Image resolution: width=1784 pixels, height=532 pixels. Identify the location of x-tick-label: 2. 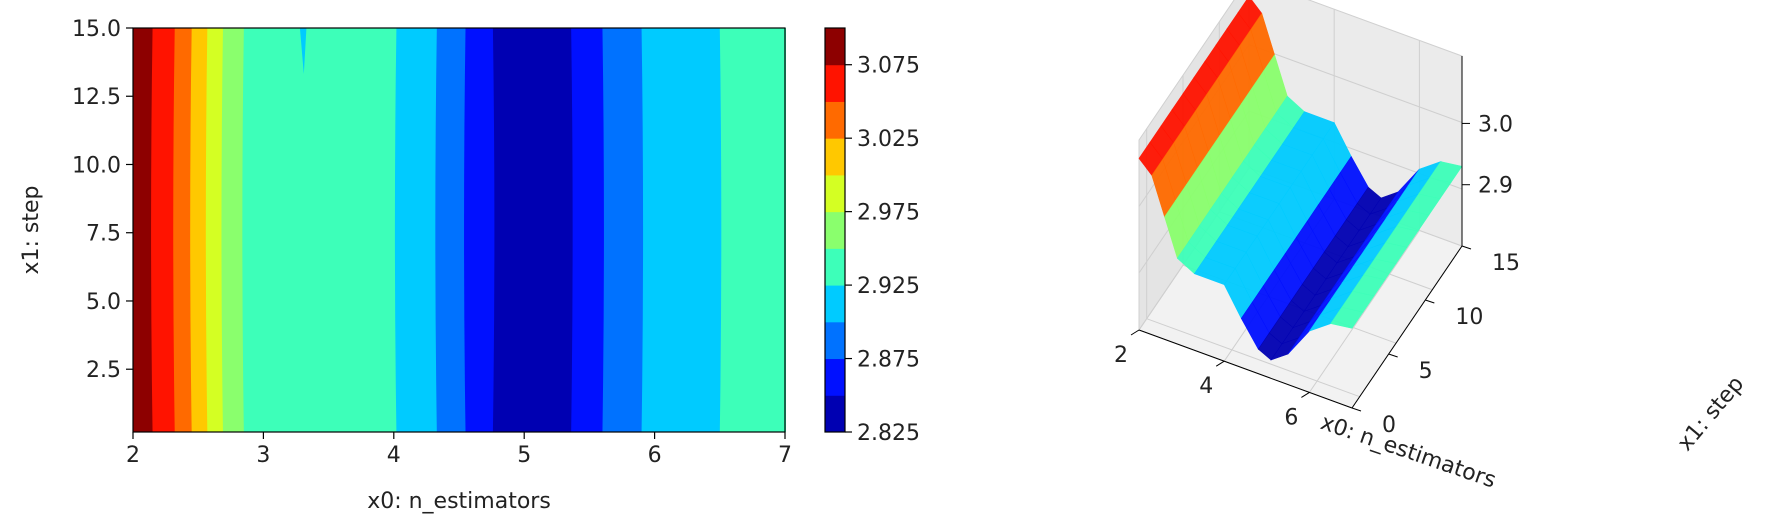
(133, 455).